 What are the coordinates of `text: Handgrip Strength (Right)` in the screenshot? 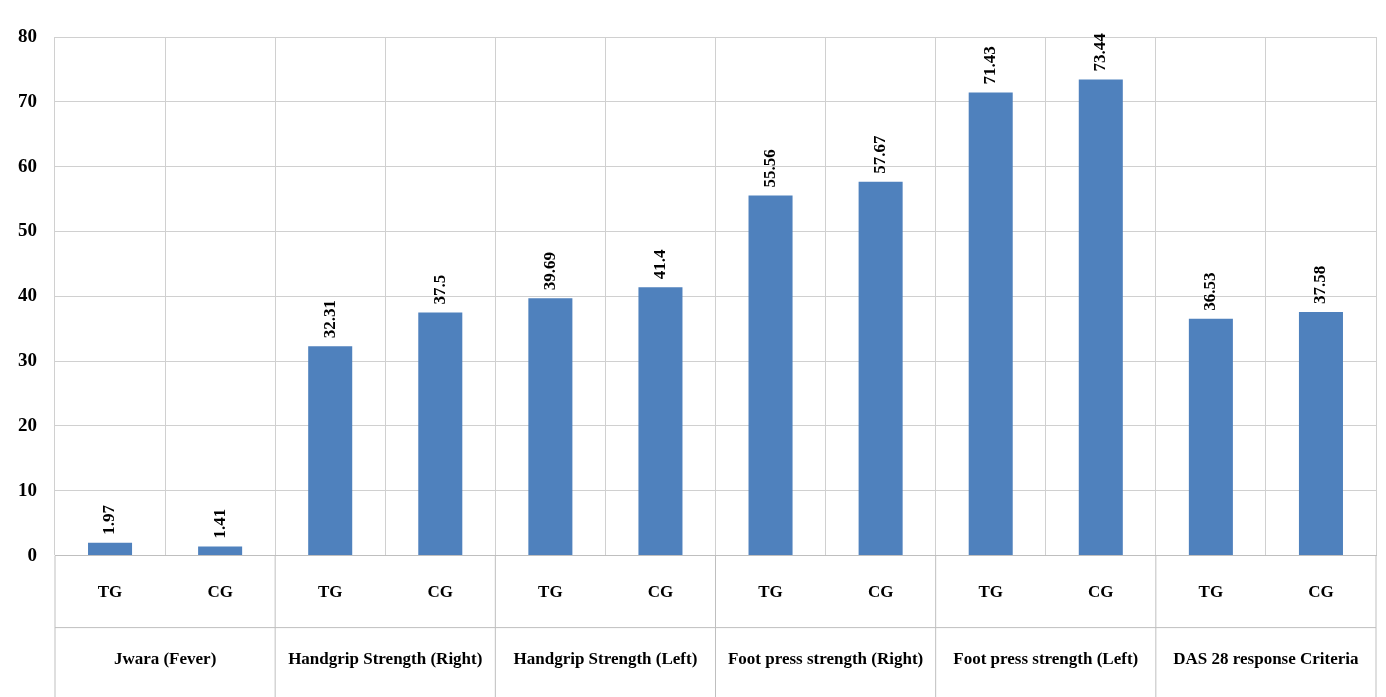 It's located at (385, 658).